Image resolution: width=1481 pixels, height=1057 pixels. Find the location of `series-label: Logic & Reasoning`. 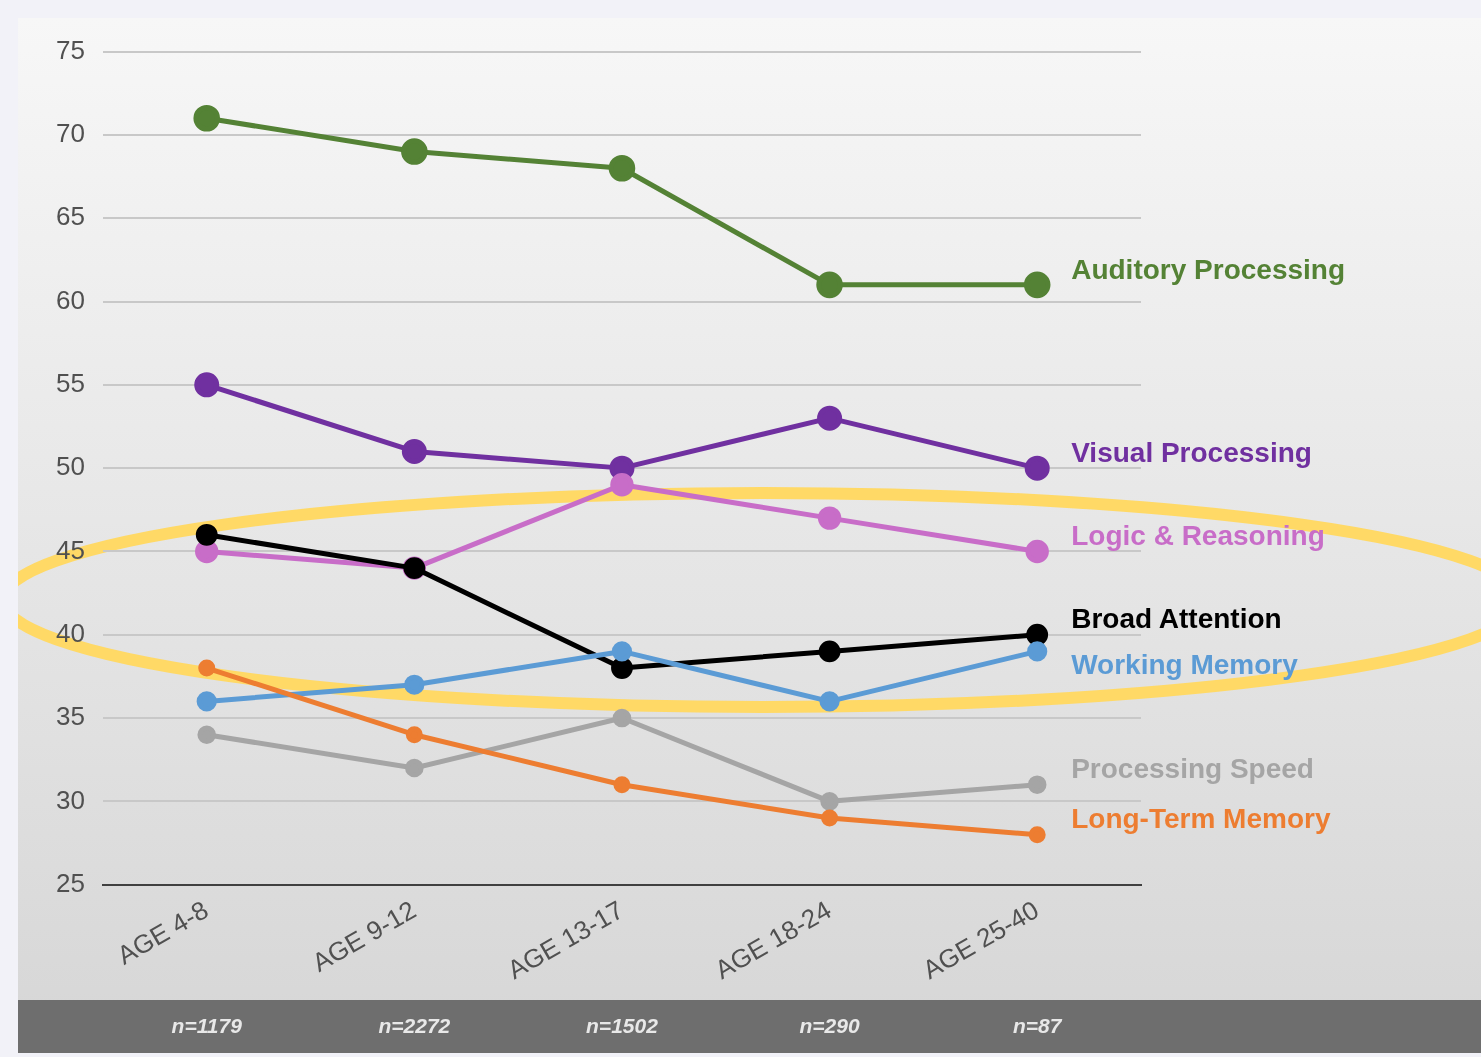

series-label: Logic & Reasoning is located at coordinates (1198, 536).